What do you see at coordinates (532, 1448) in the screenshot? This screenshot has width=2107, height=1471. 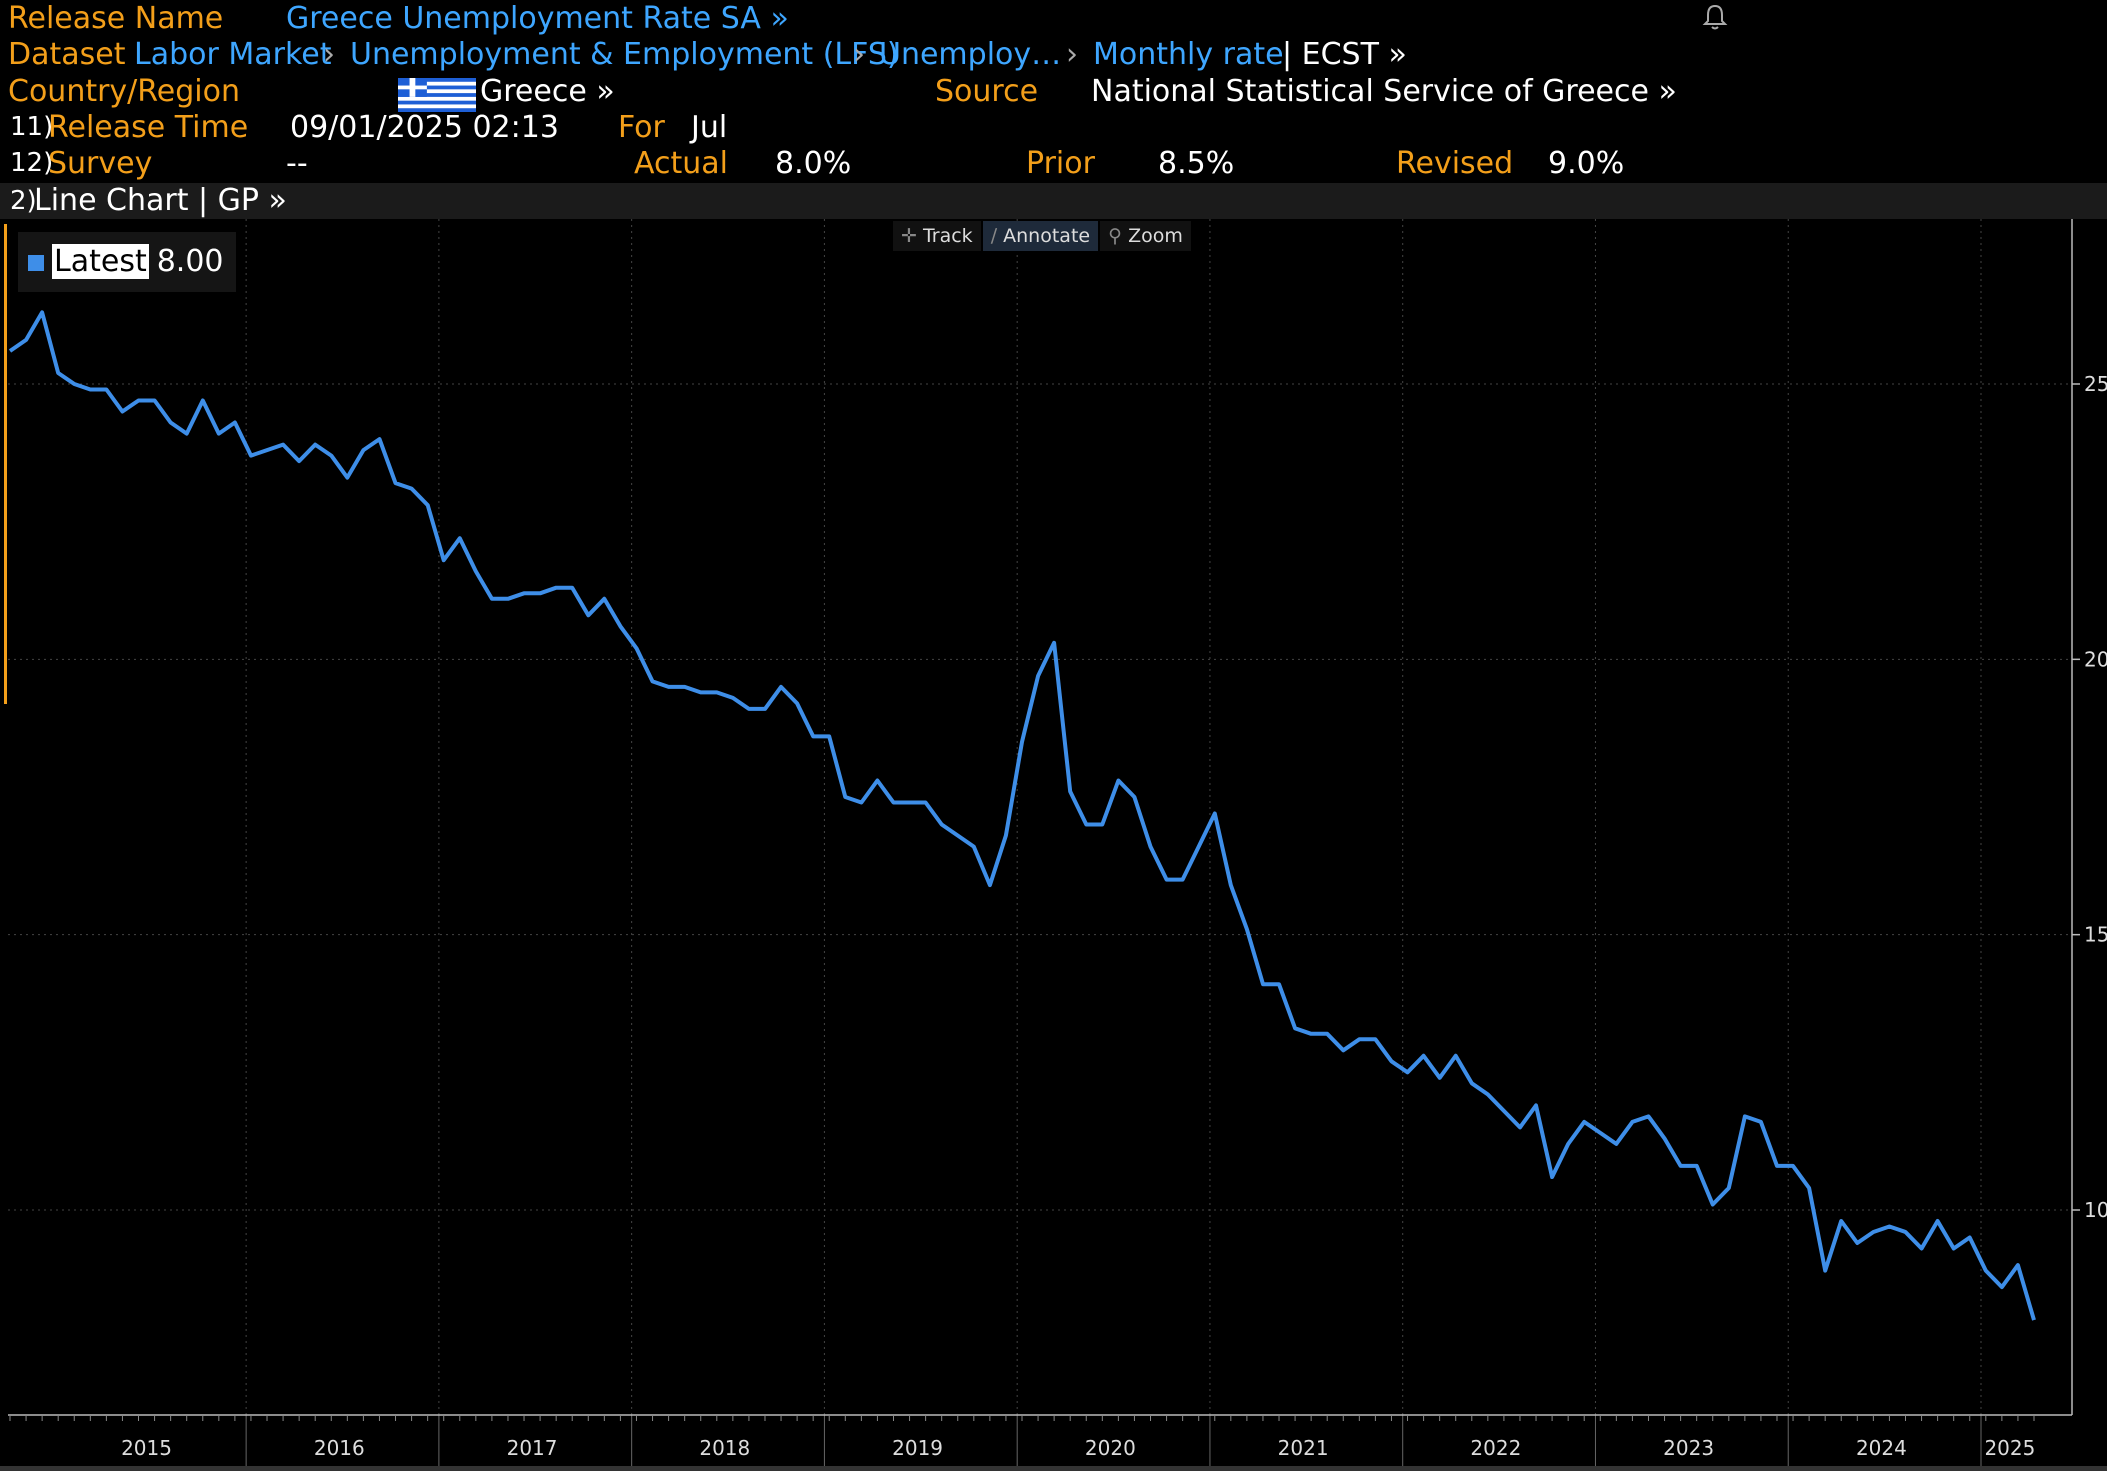 I see `x-tick-label: 2017` at bounding box center [532, 1448].